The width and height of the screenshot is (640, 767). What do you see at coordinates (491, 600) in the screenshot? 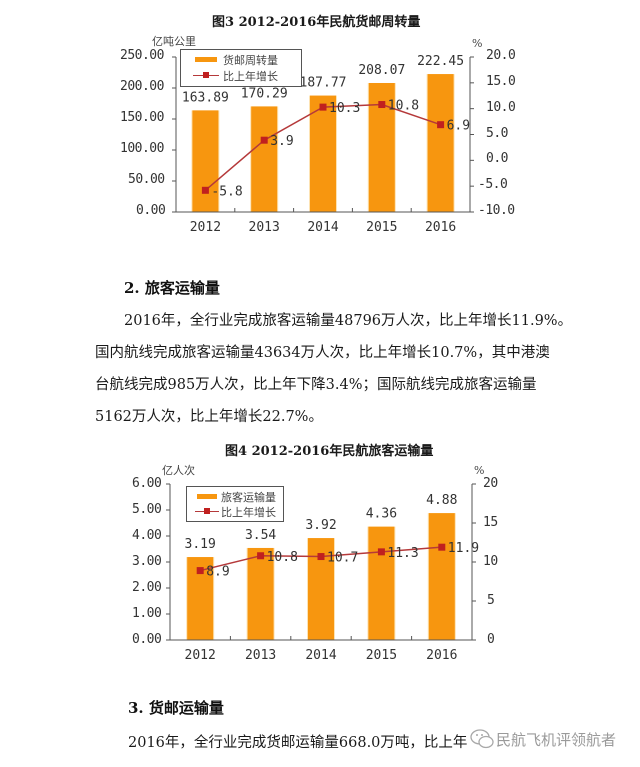
I see `chart2-y2tick: 5` at bounding box center [491, 600].